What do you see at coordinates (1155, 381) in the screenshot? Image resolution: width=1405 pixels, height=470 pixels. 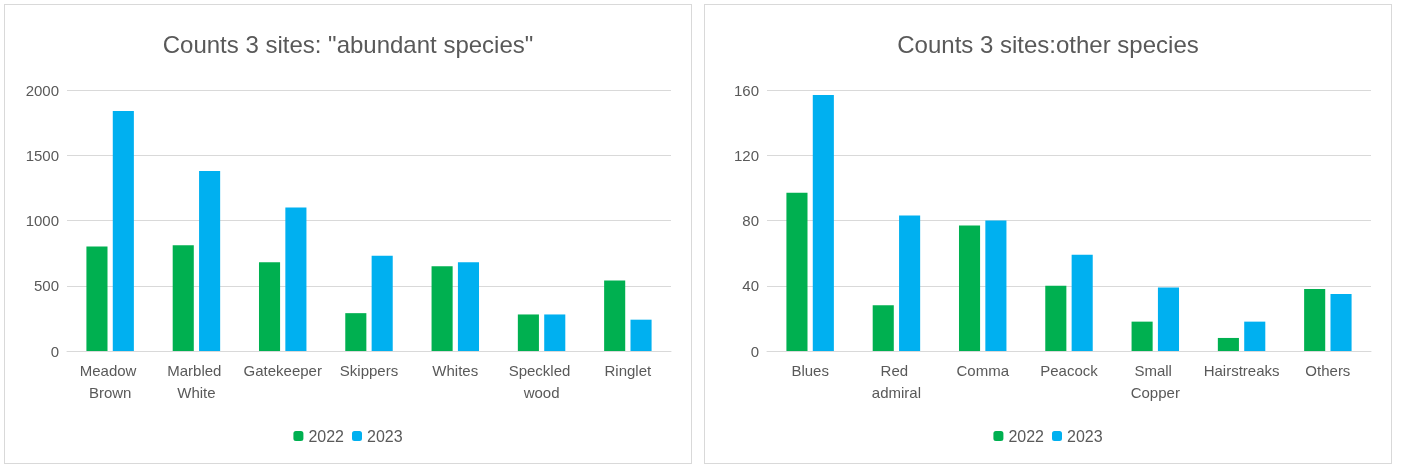 I see `x-tick-label: Small Copper` at bounding box center [1155, 381].